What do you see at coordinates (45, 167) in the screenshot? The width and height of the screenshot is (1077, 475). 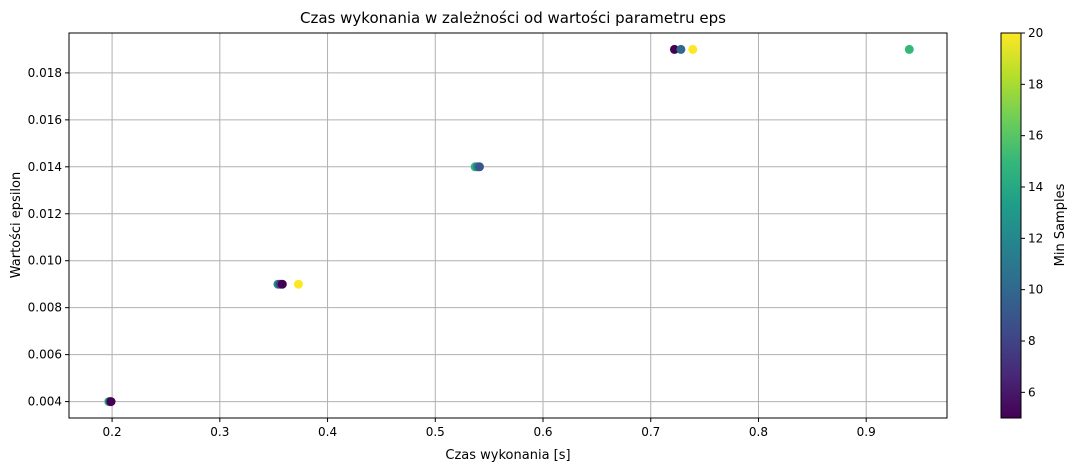 I see `y-tick-label: 0.014` at bounding box center [45, 167].